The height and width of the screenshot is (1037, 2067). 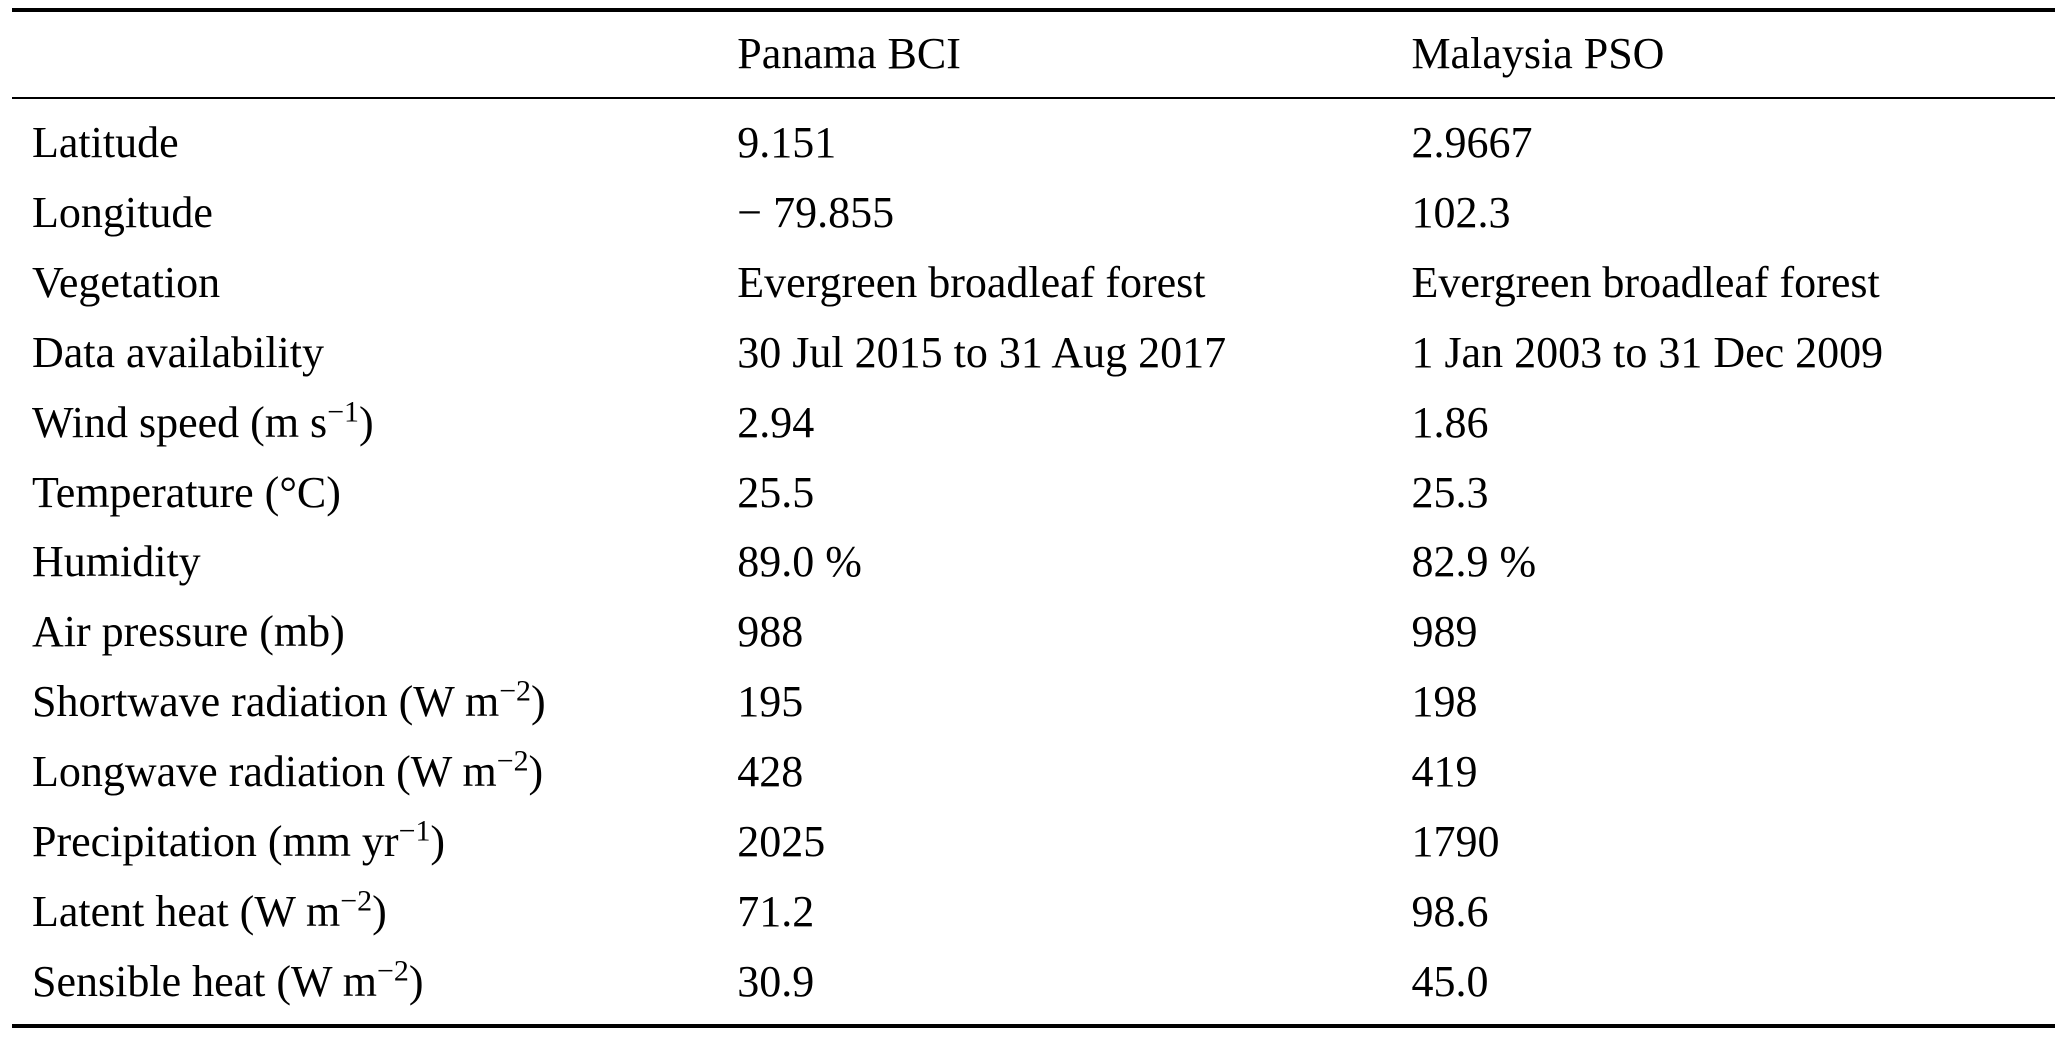 I want to click on cell-panama: 988, so click(x=770, y=632).